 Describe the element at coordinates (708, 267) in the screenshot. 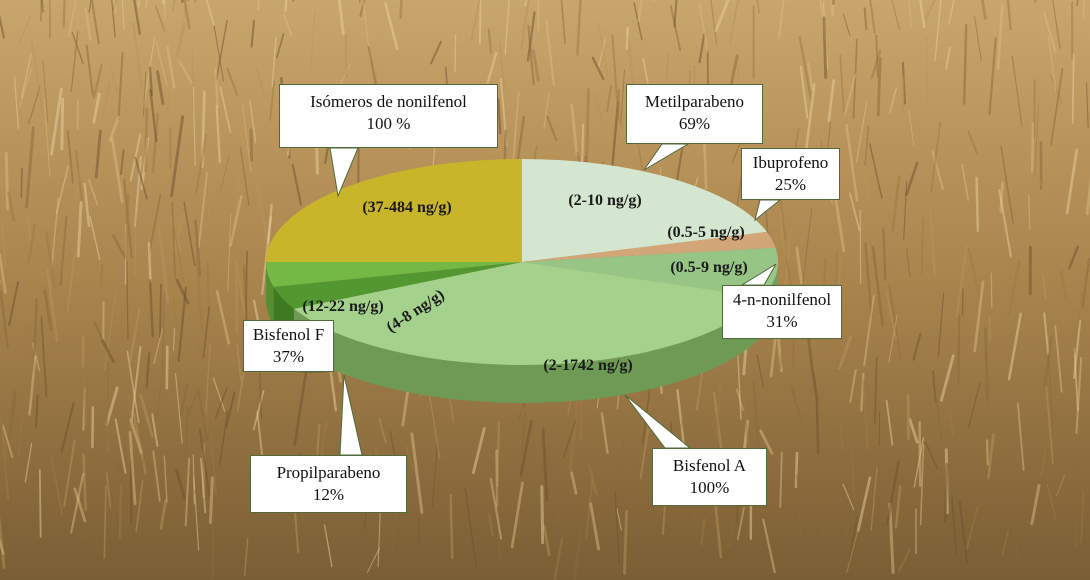

I see `slice-range-label-nonil: (0.5-9 ng/g)` at that location.